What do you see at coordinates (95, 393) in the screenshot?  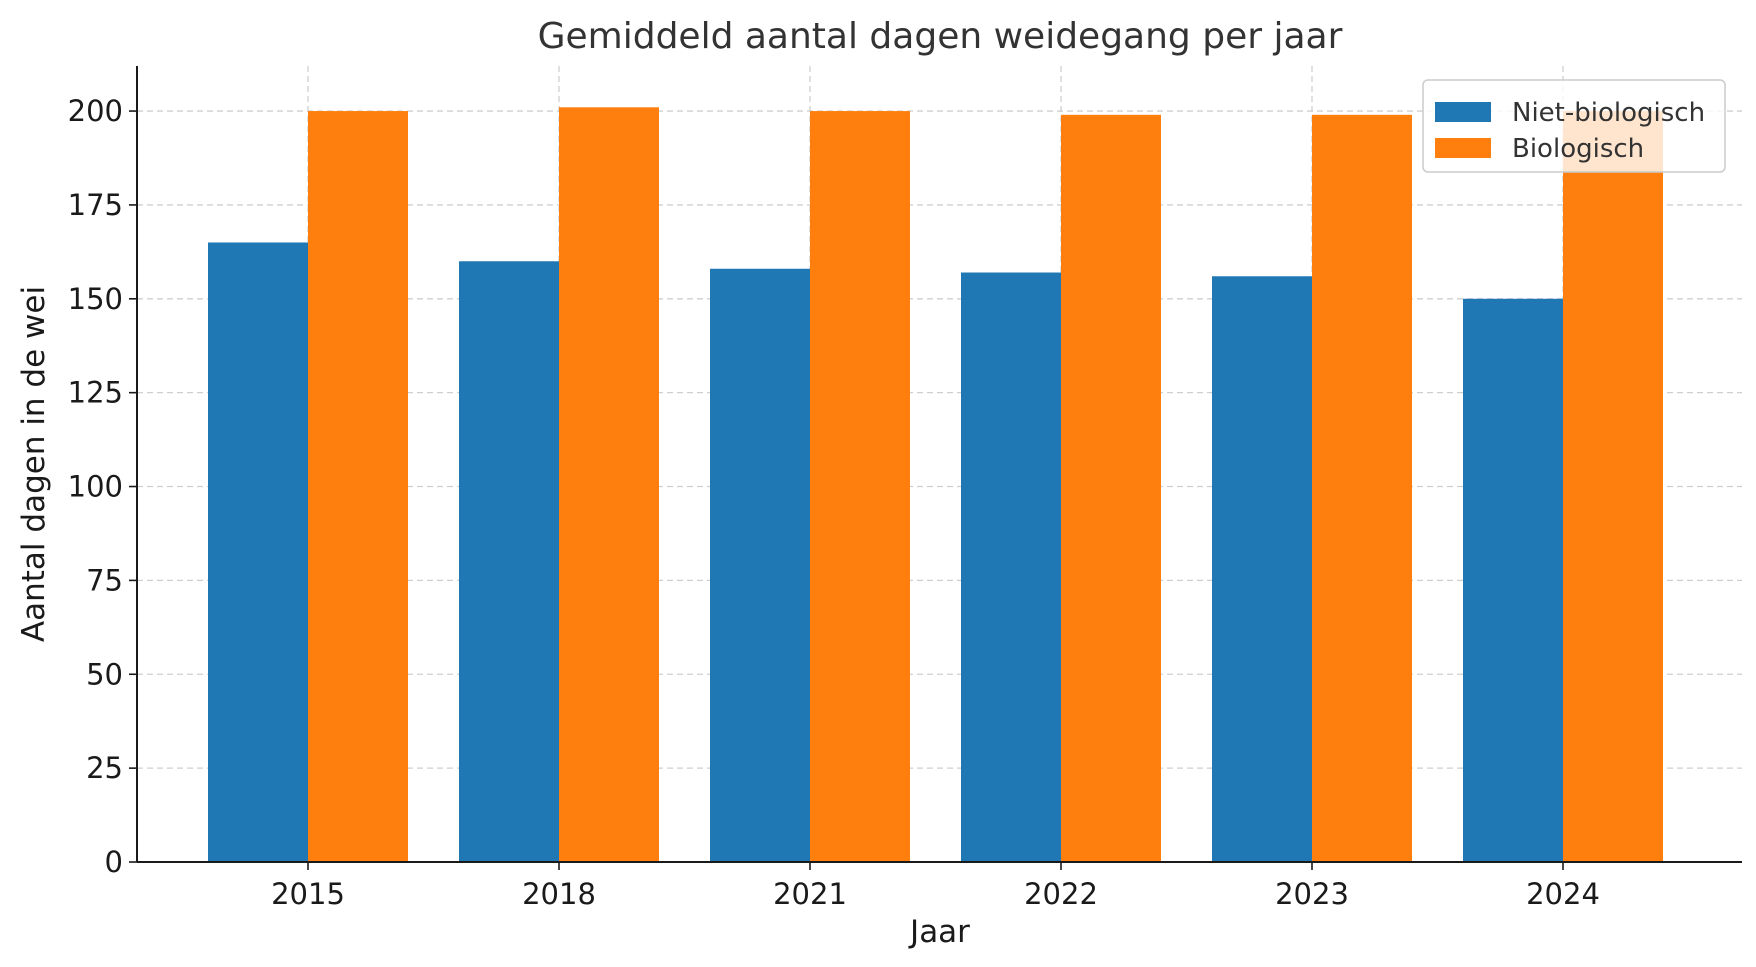 I see `y-tick-label: 125` at bounding box center [95, 393].